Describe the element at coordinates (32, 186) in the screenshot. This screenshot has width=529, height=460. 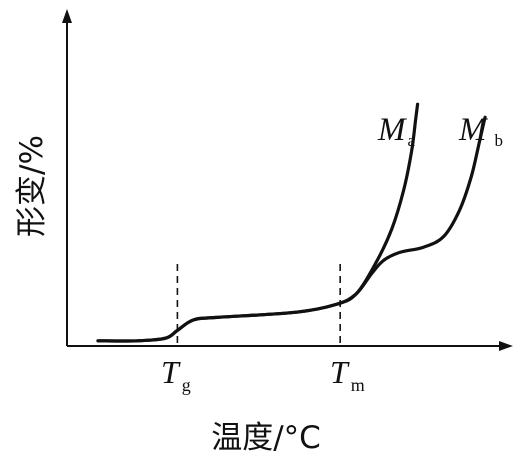
I see `y-axis-label: 形变/%` at that location.